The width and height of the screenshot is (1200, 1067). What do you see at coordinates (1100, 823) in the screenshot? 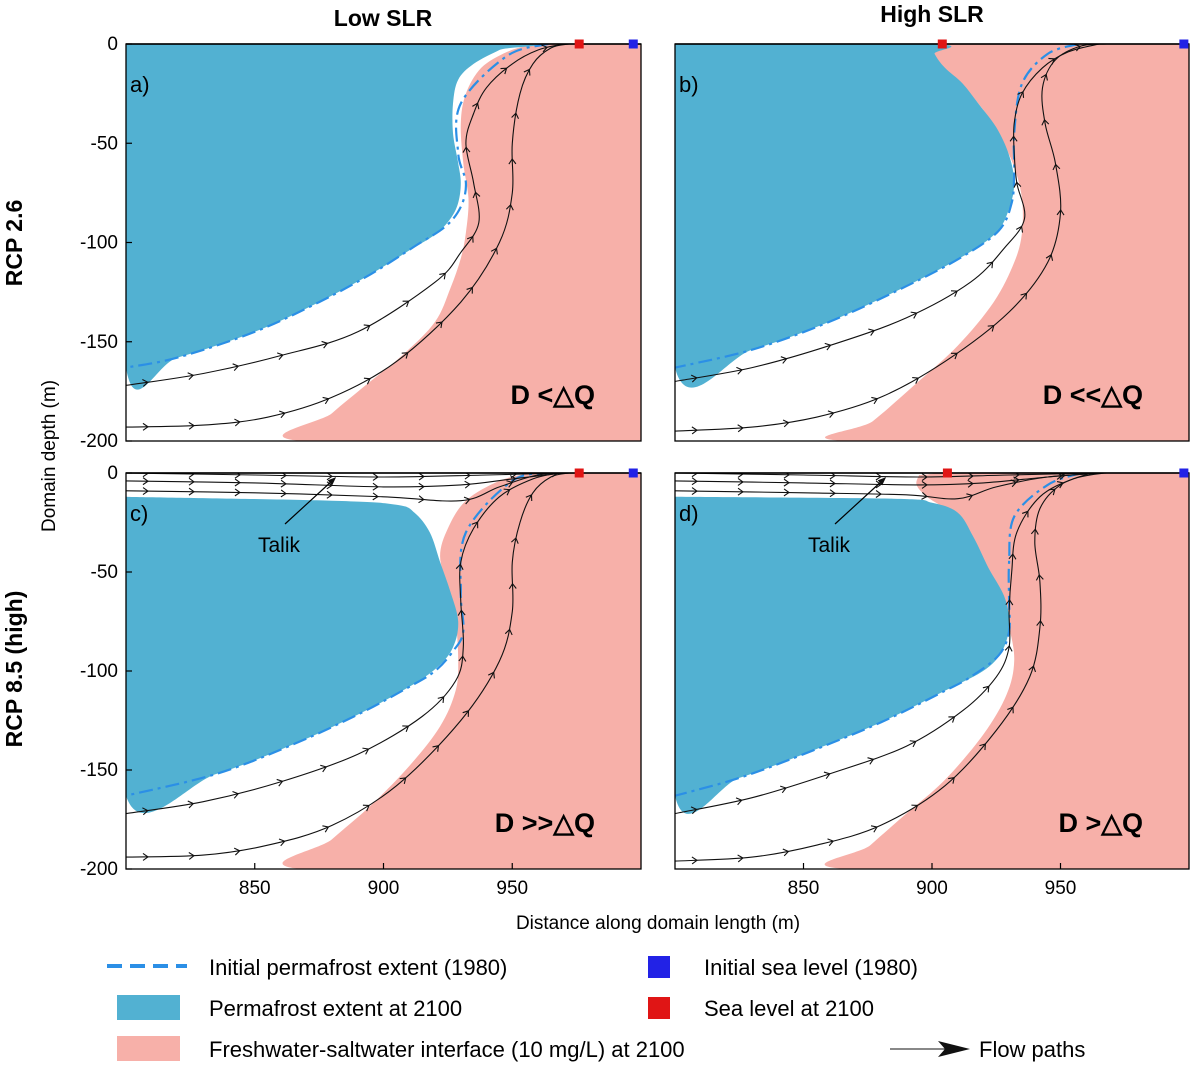
I see `relation-label: D >△Q` at bounding box center [1100, 823].